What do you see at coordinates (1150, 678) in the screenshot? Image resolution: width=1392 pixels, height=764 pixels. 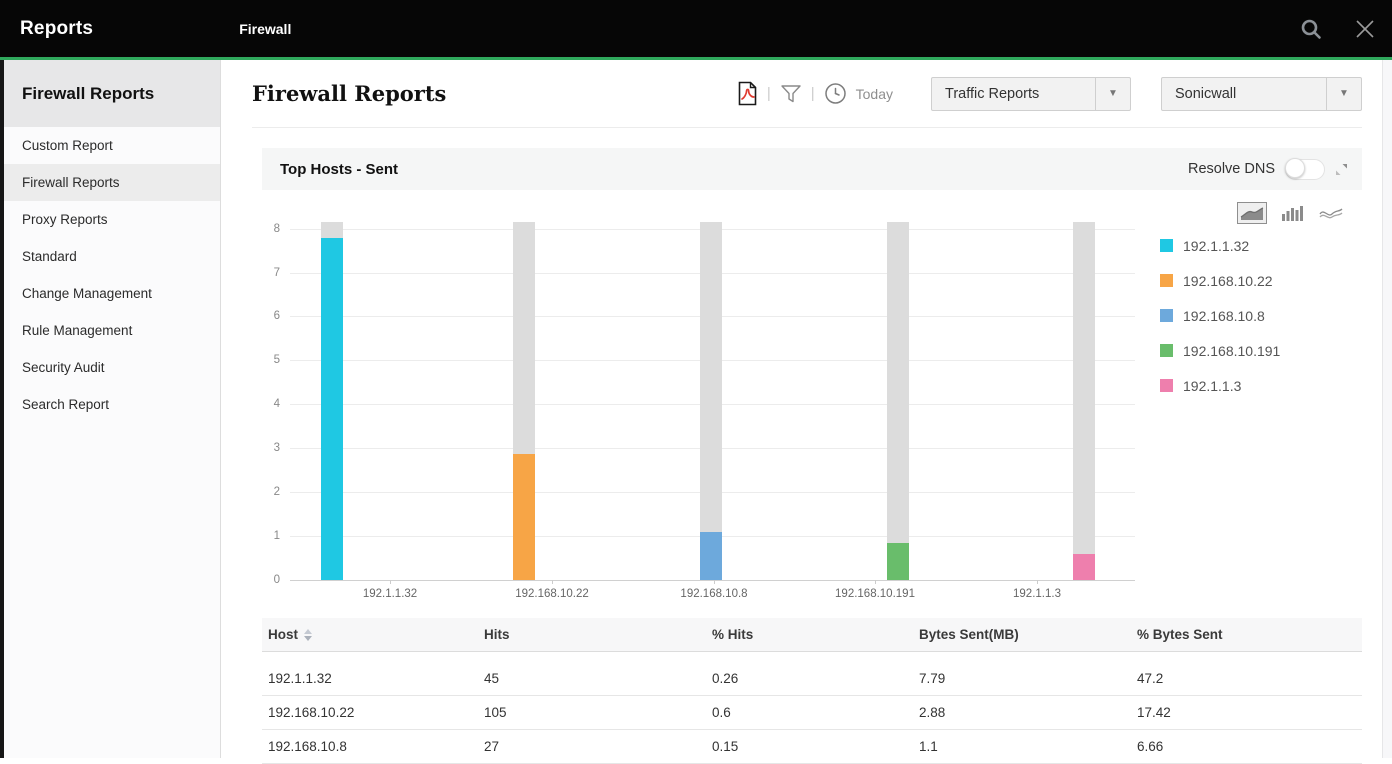 I see `table-cell: 47.2` at bounding box center [1150, 678].